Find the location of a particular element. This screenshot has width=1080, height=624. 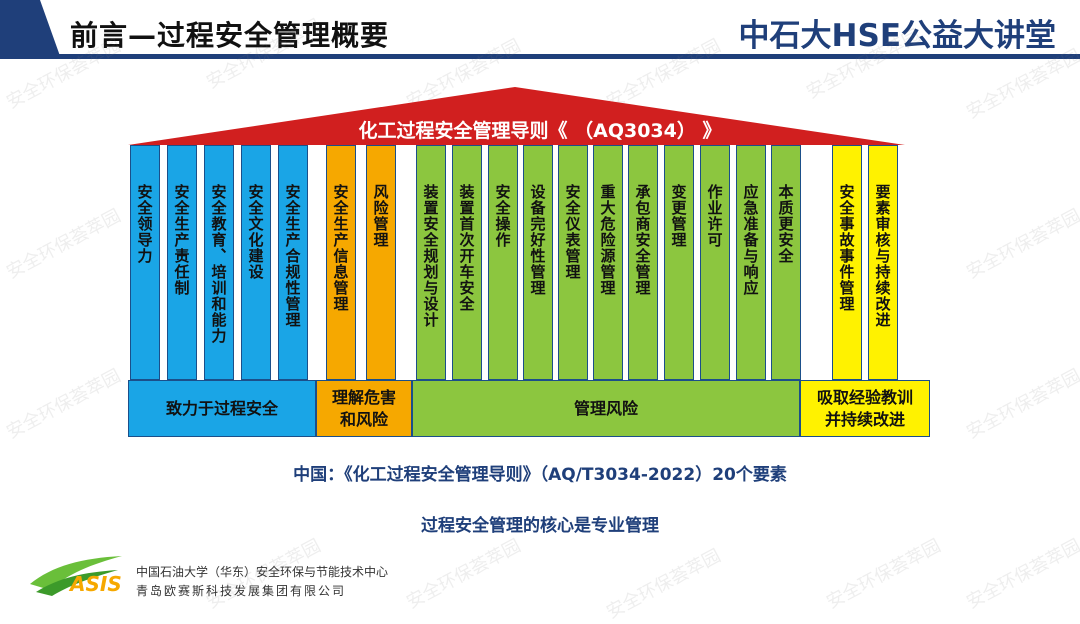

base-label: 理解危害和风险 is located at coordinates (363, 408).